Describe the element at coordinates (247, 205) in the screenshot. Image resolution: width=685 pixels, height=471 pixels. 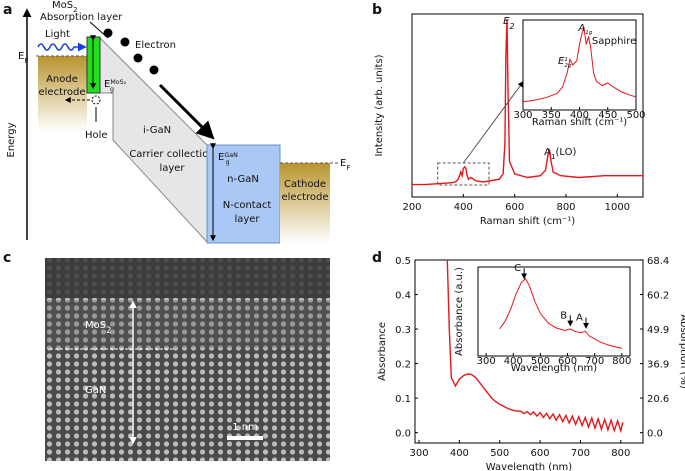
I see `label: N-contact` at that location.